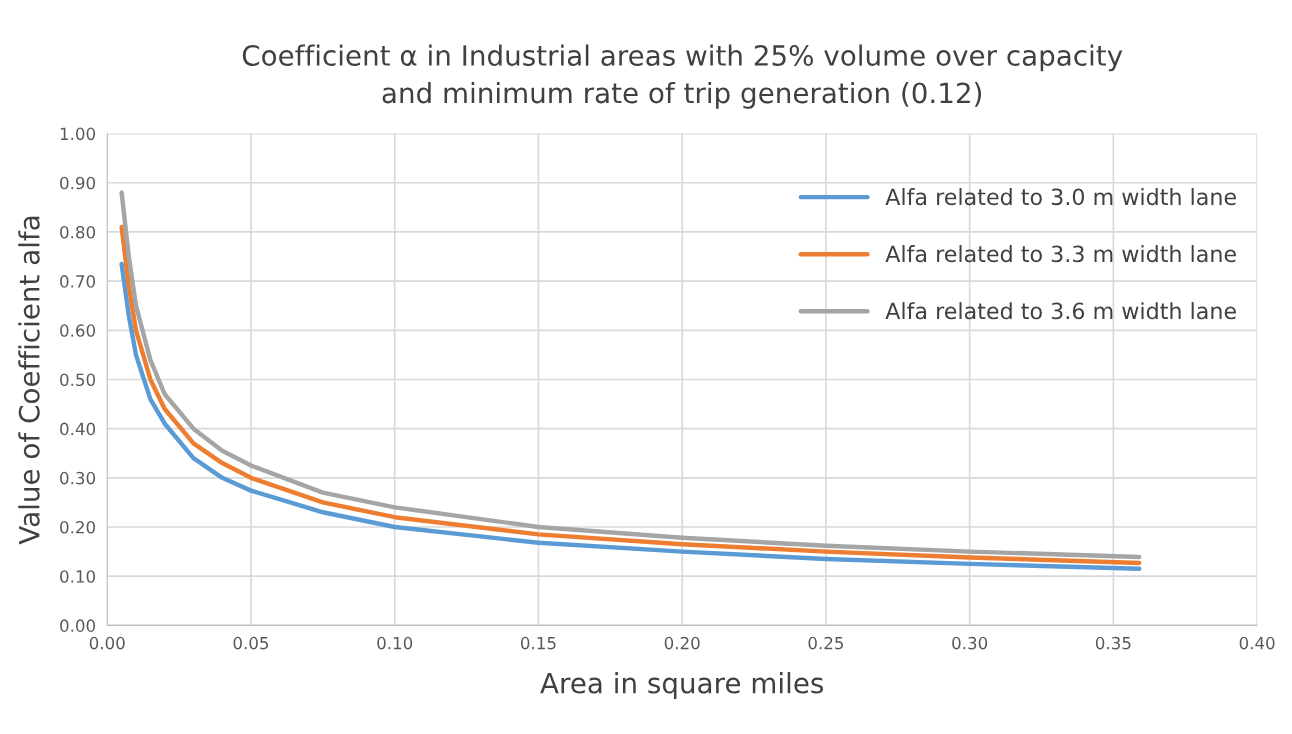  Describe the element at coordinates (78, 625) in the screenshot. I see `y-tick-label: 0.00` at that location.